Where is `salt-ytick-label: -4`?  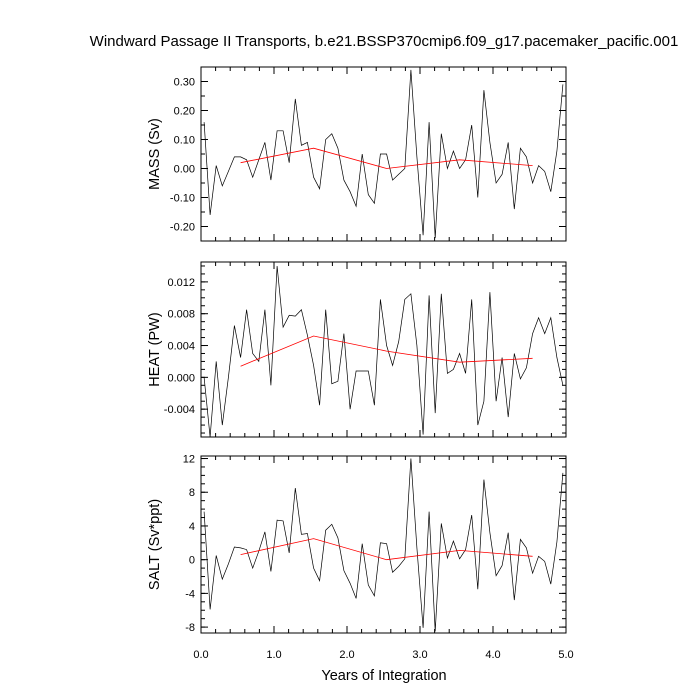
salt-ytick-label: -4 is located at coordinates (190, 594).